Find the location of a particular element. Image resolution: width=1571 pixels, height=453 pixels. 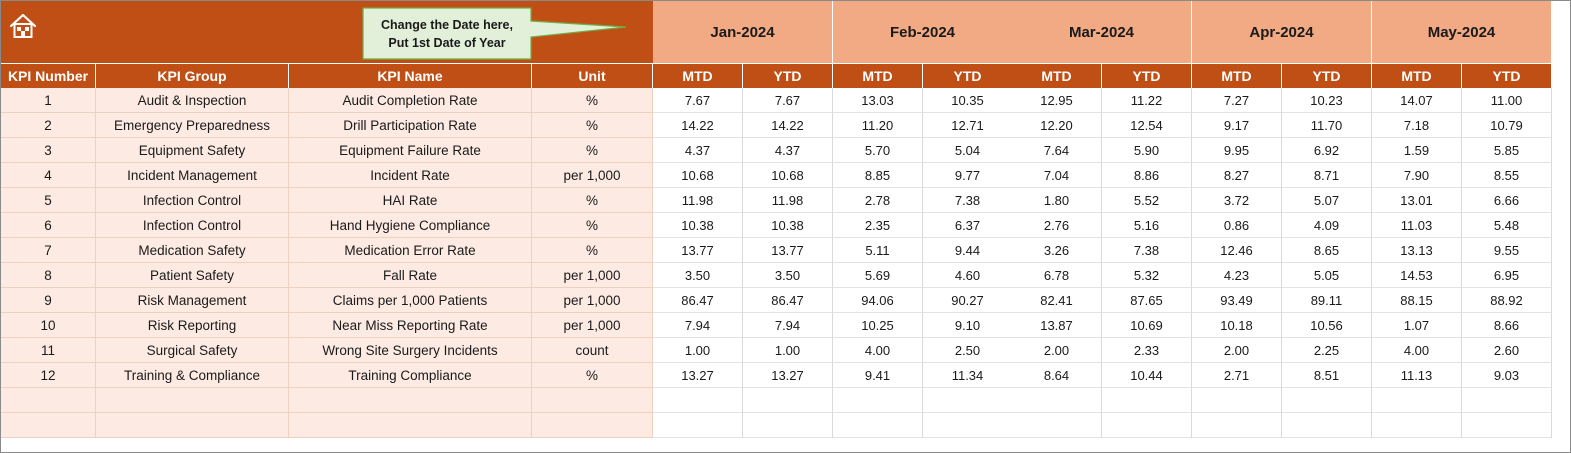

cell-ytd-value: 8.51 is located at coordinates (1327, 375).